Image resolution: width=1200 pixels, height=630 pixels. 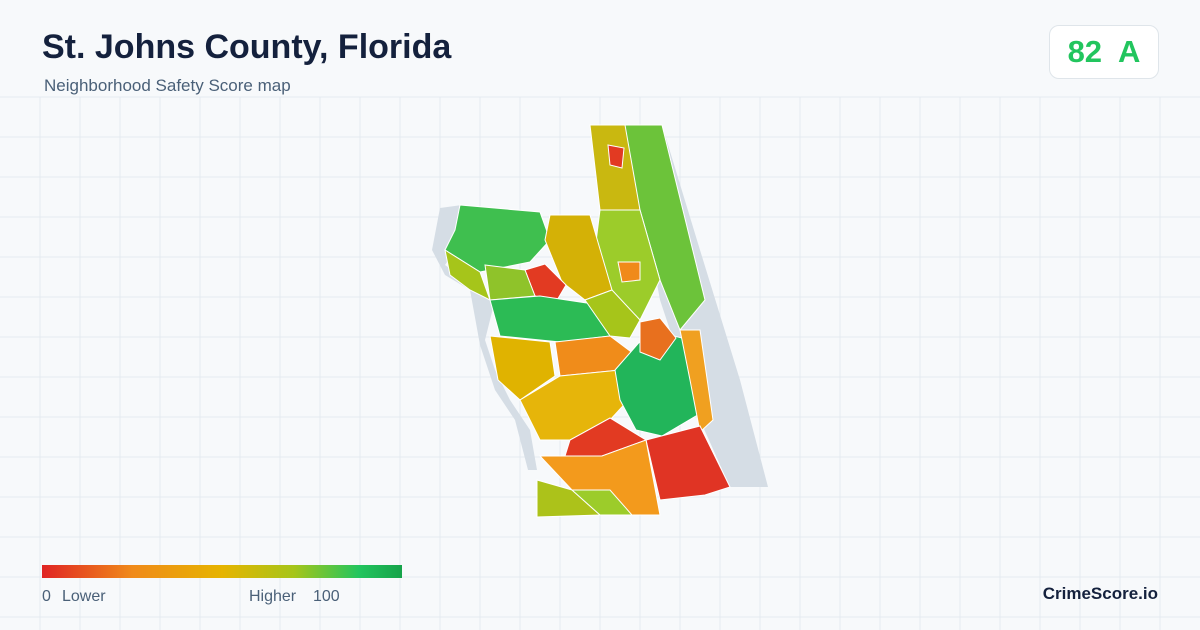 What do you see at coordinates (222, 571) in the screenshot?
I see `legend-gradient` at bounding box center [222, 571].